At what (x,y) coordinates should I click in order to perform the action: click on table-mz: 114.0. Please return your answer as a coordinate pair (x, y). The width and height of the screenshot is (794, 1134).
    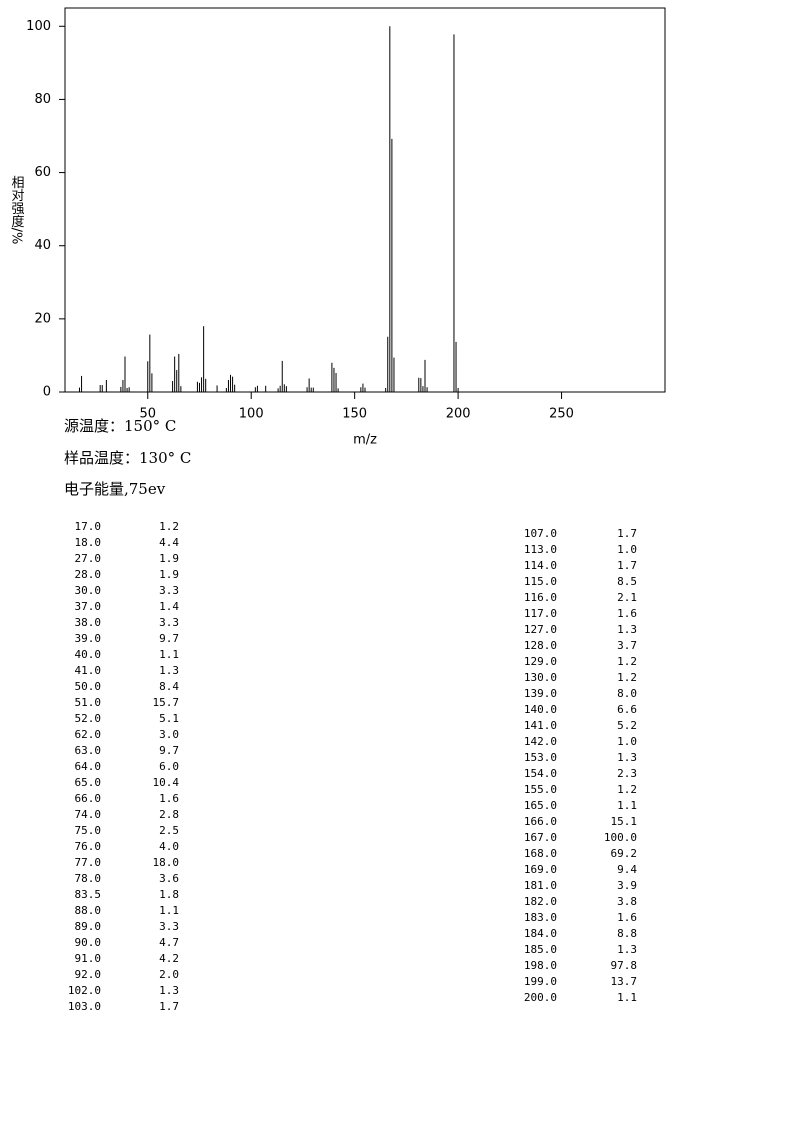
    Looking at the image, I should click on (540, 565).